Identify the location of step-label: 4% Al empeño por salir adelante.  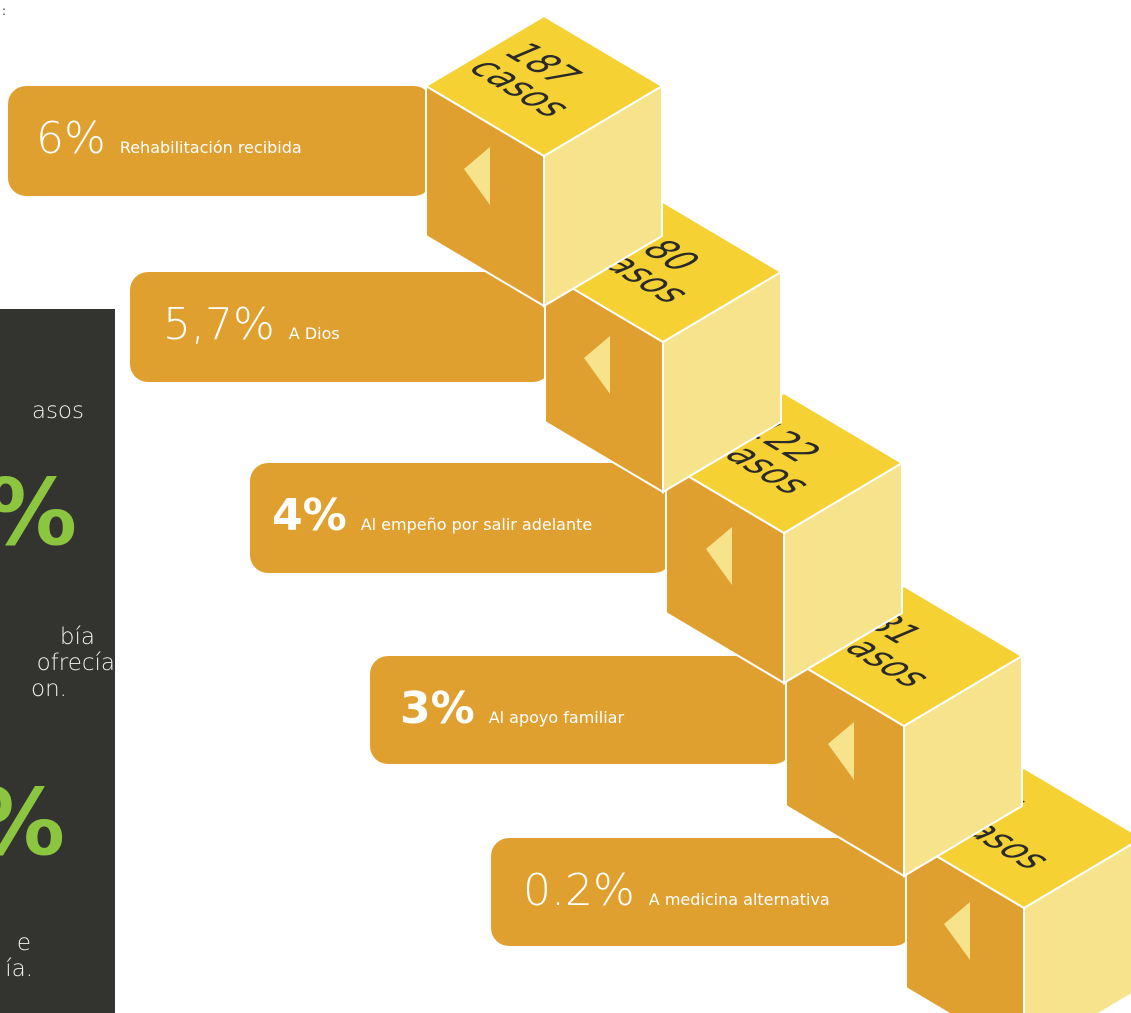
(432, 516).